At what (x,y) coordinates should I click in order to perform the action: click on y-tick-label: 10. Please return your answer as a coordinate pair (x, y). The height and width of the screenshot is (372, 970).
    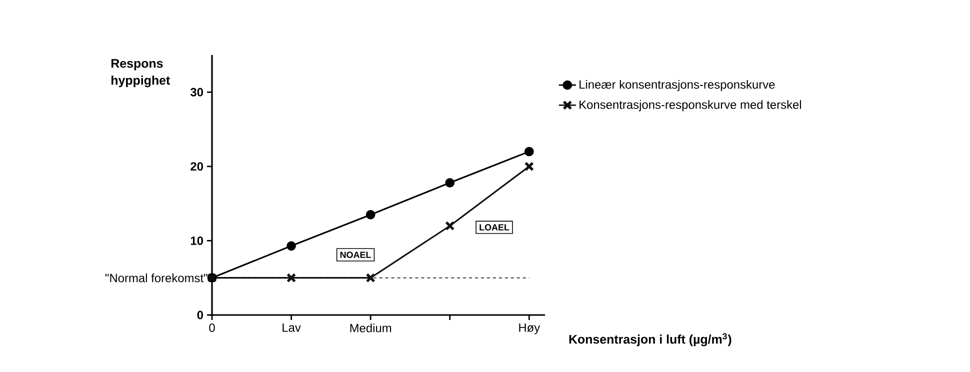
    Looking at the image, I should click on (196, 240).